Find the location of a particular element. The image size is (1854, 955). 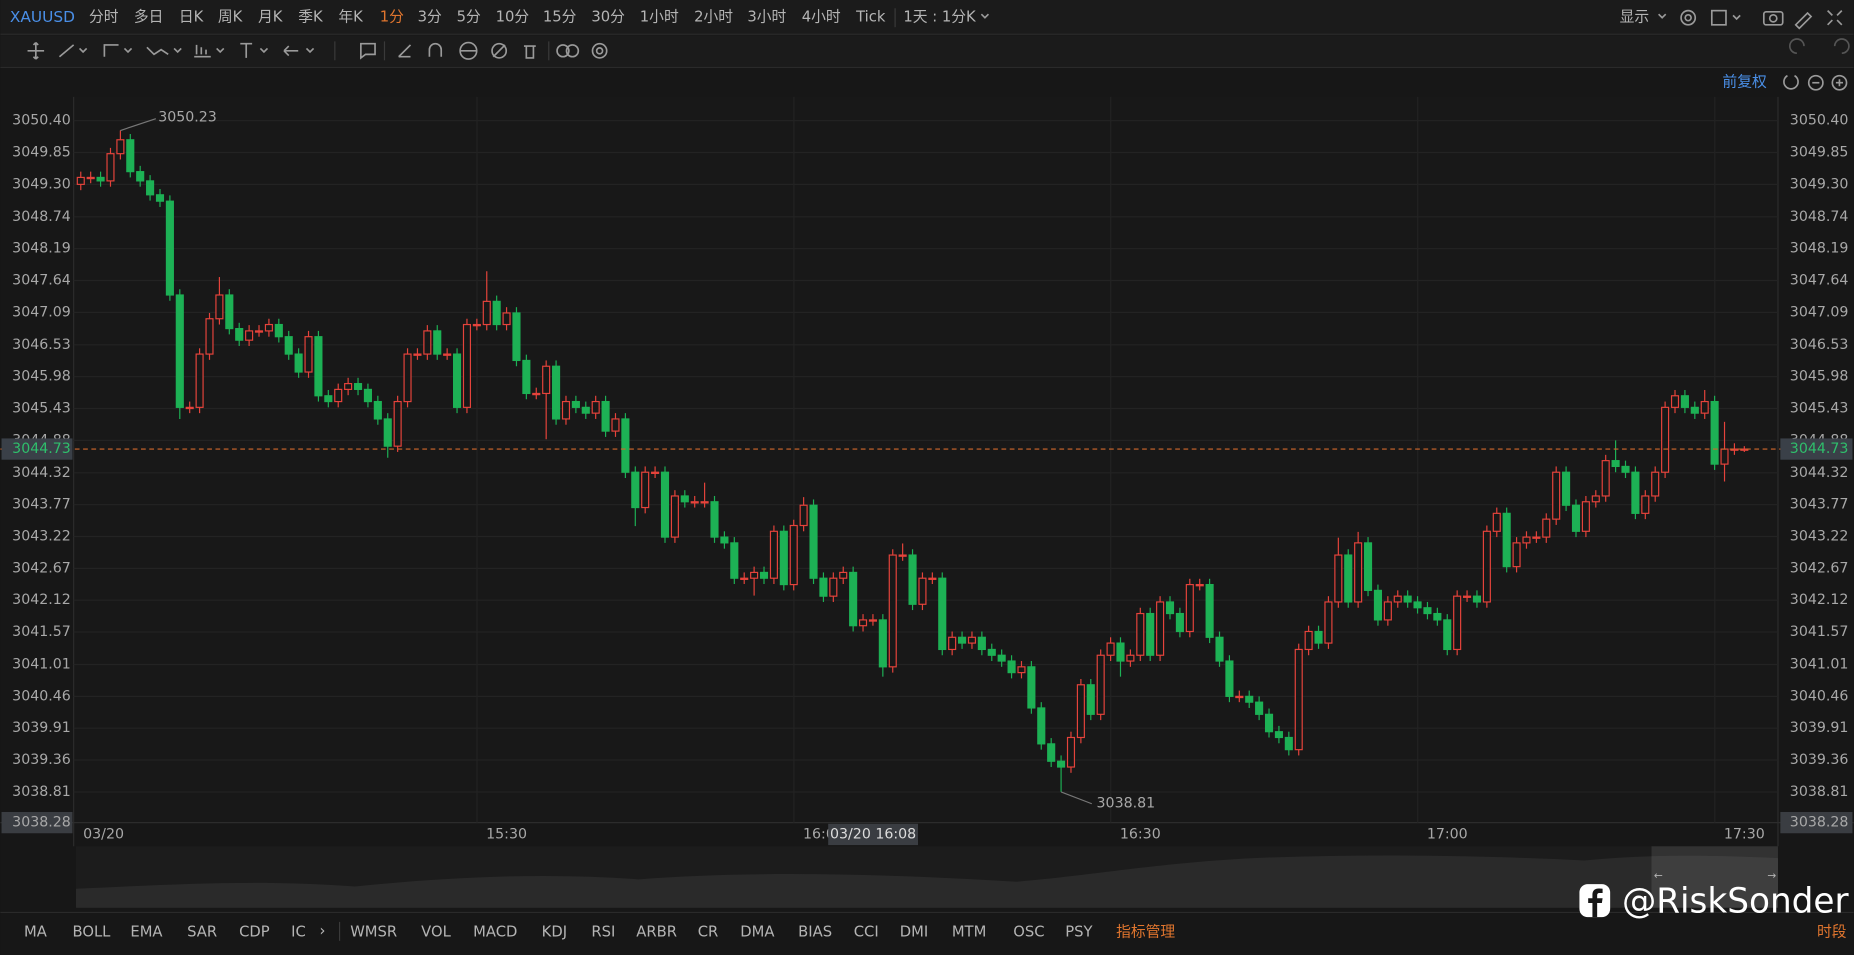

drawing-toolbar is located at coordinates (927, 51).